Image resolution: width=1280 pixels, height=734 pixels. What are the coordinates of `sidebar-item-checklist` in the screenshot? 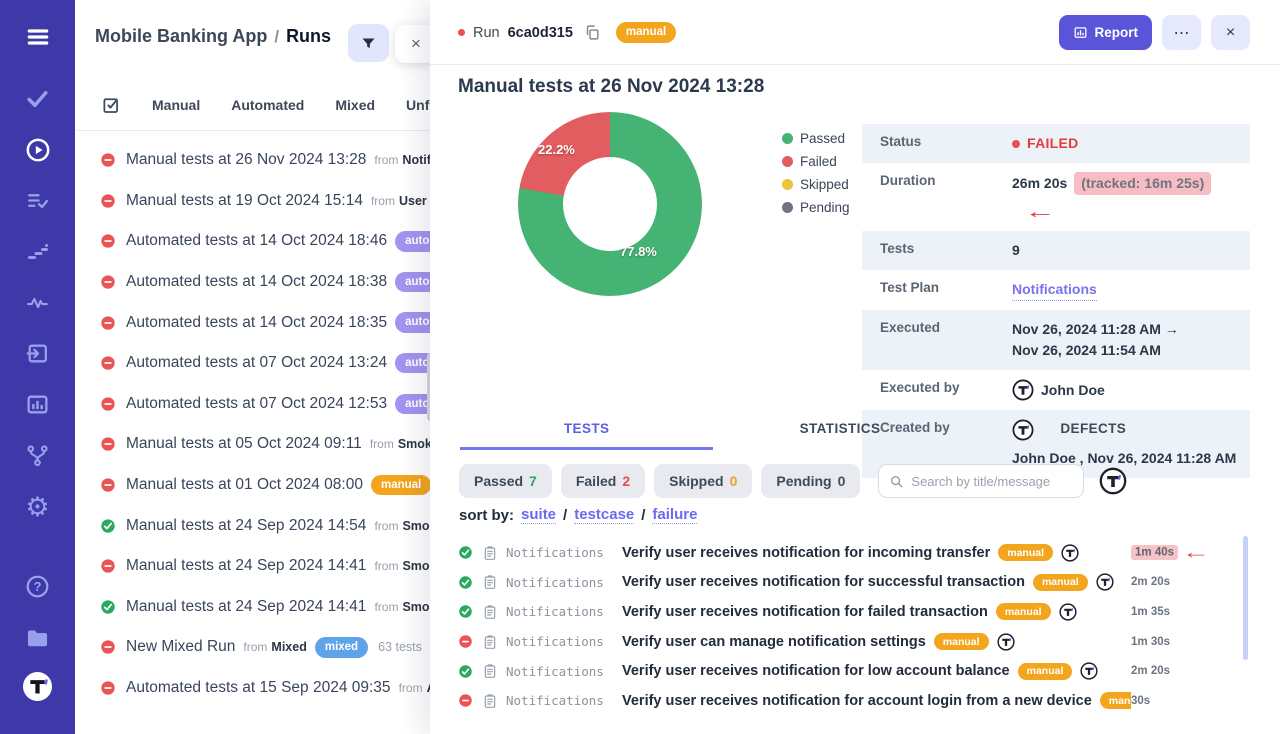 It's located at (37, 200).